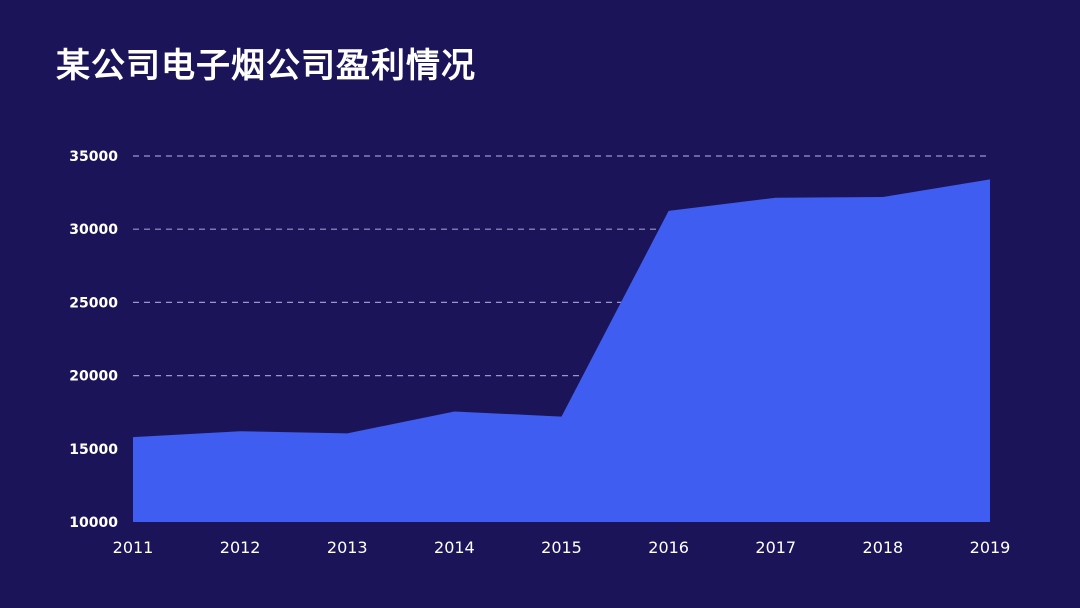 This screenshot has width=1080, height=608. I want to click on x-tick-label: 2016, so click(668, 547).